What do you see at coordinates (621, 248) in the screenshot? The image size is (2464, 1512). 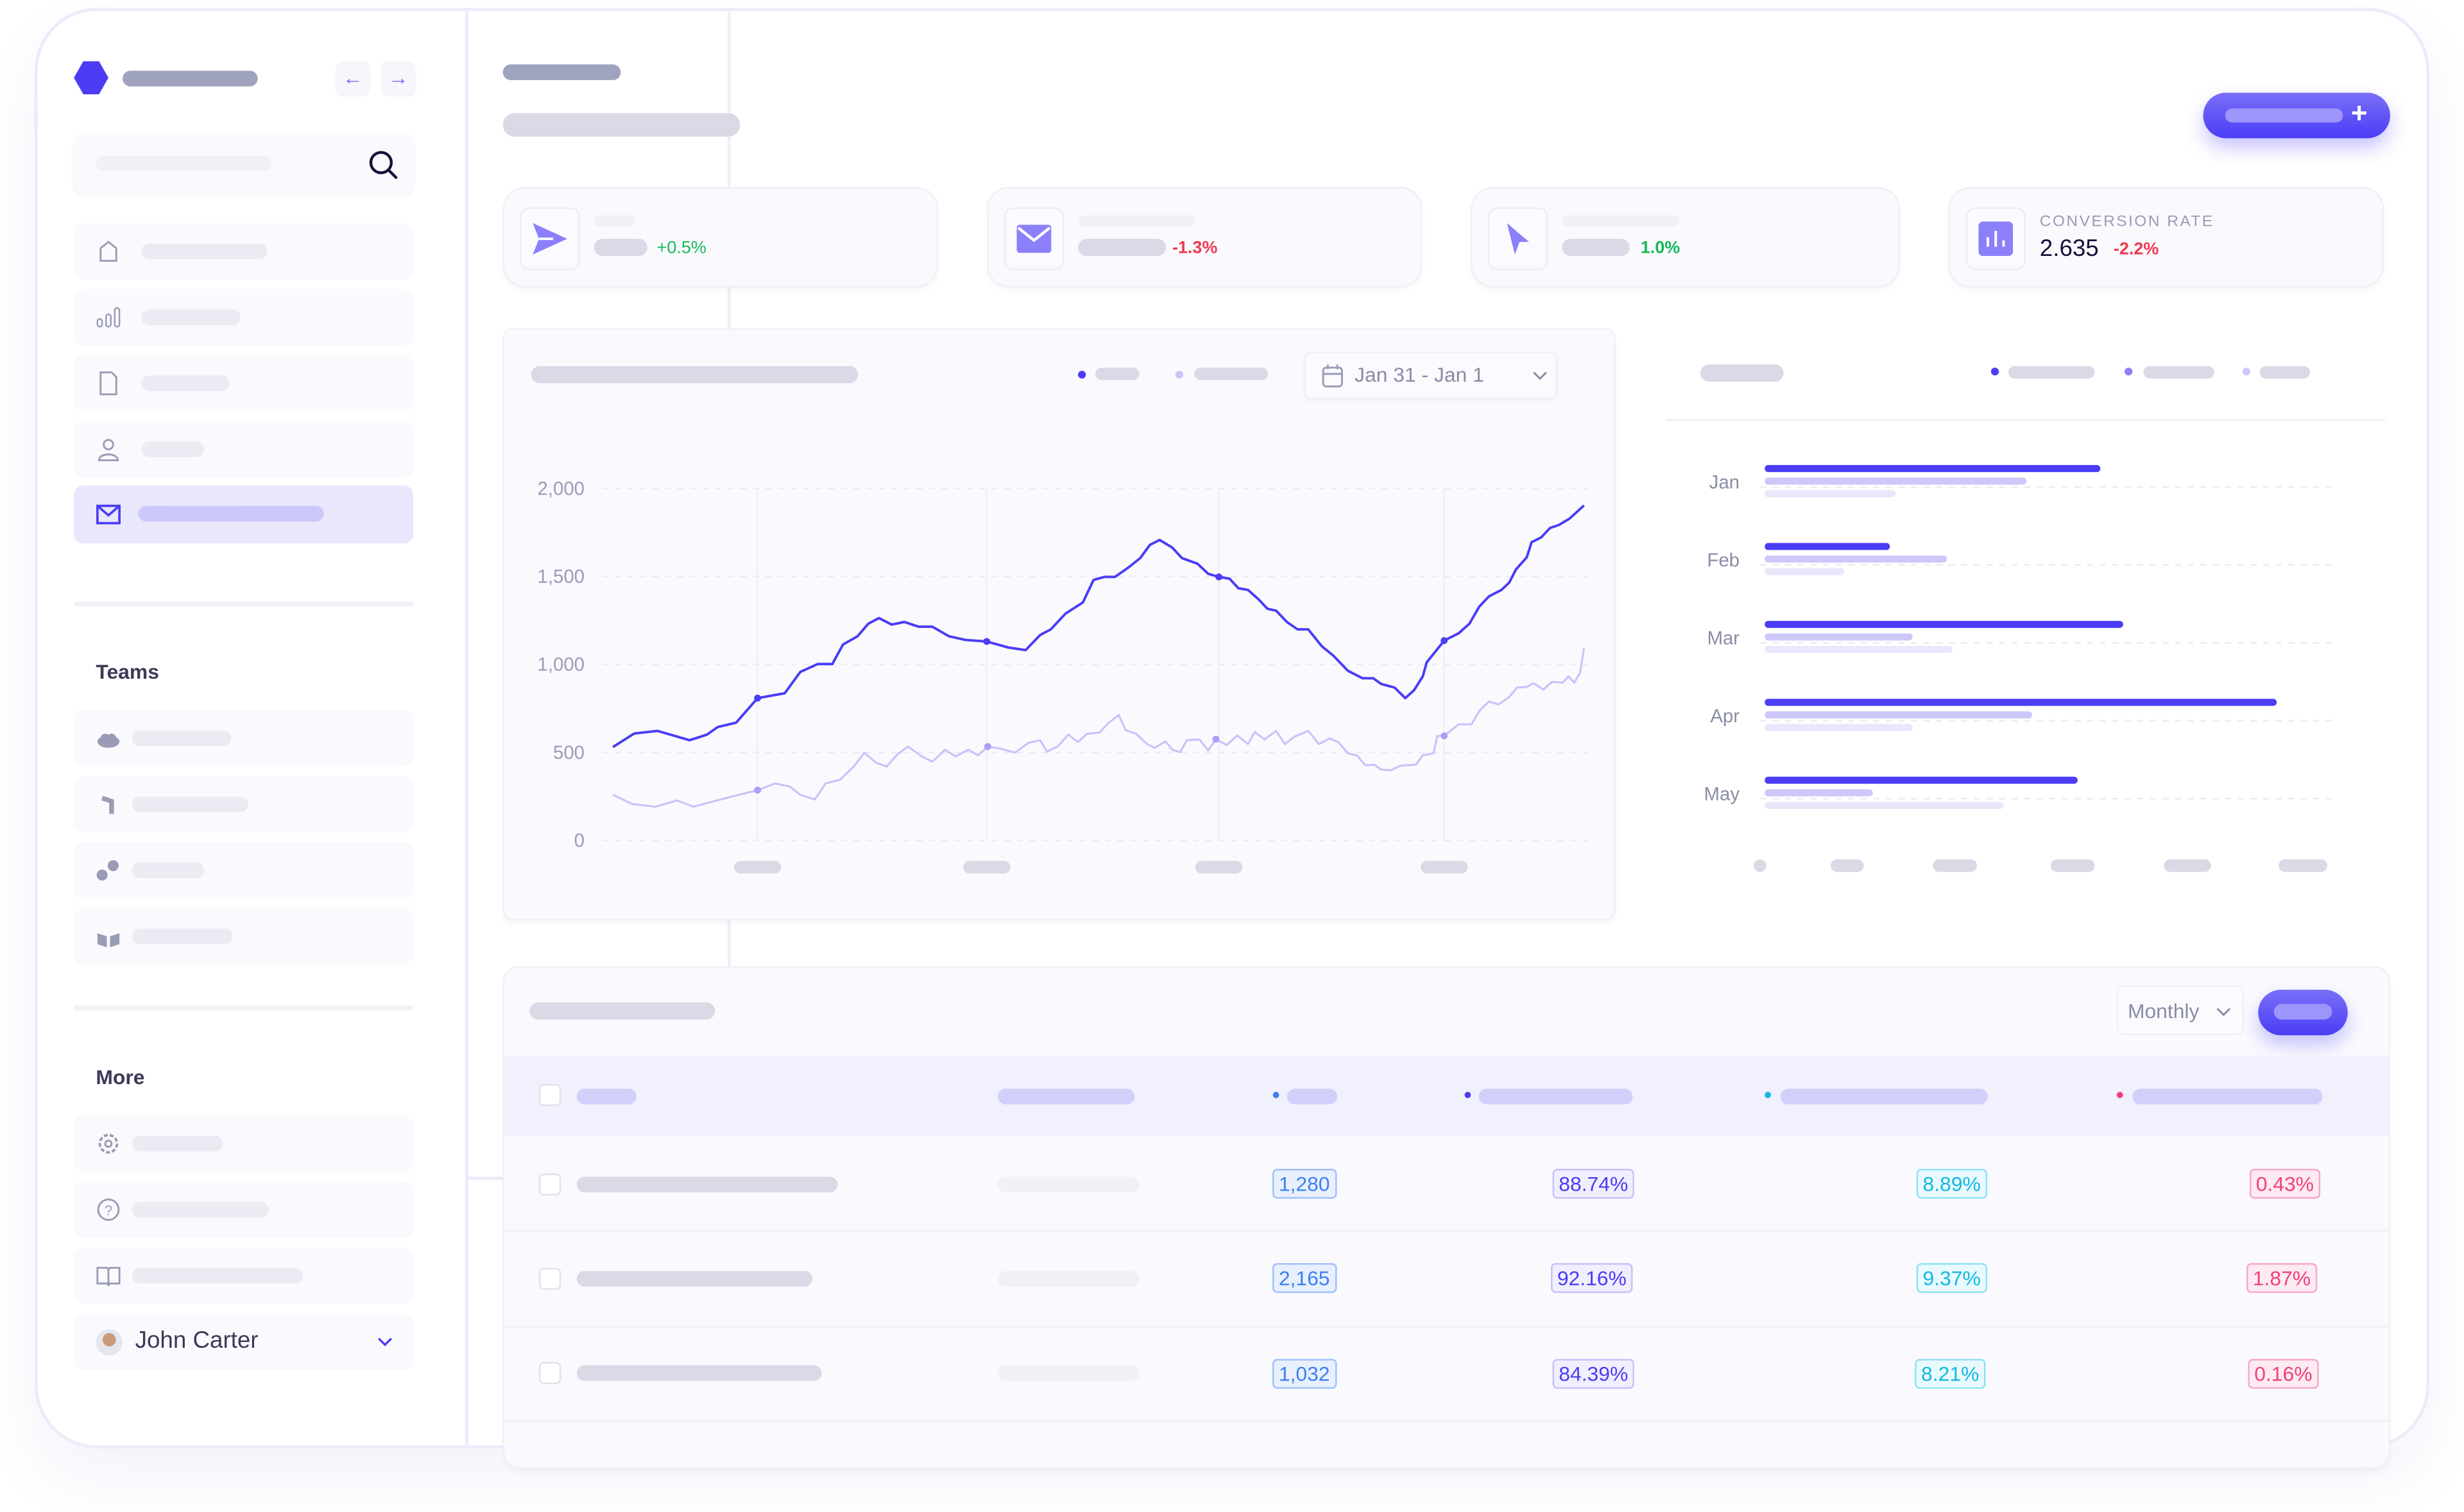 I see `value-placeholder` at bounding box center [621, 248].